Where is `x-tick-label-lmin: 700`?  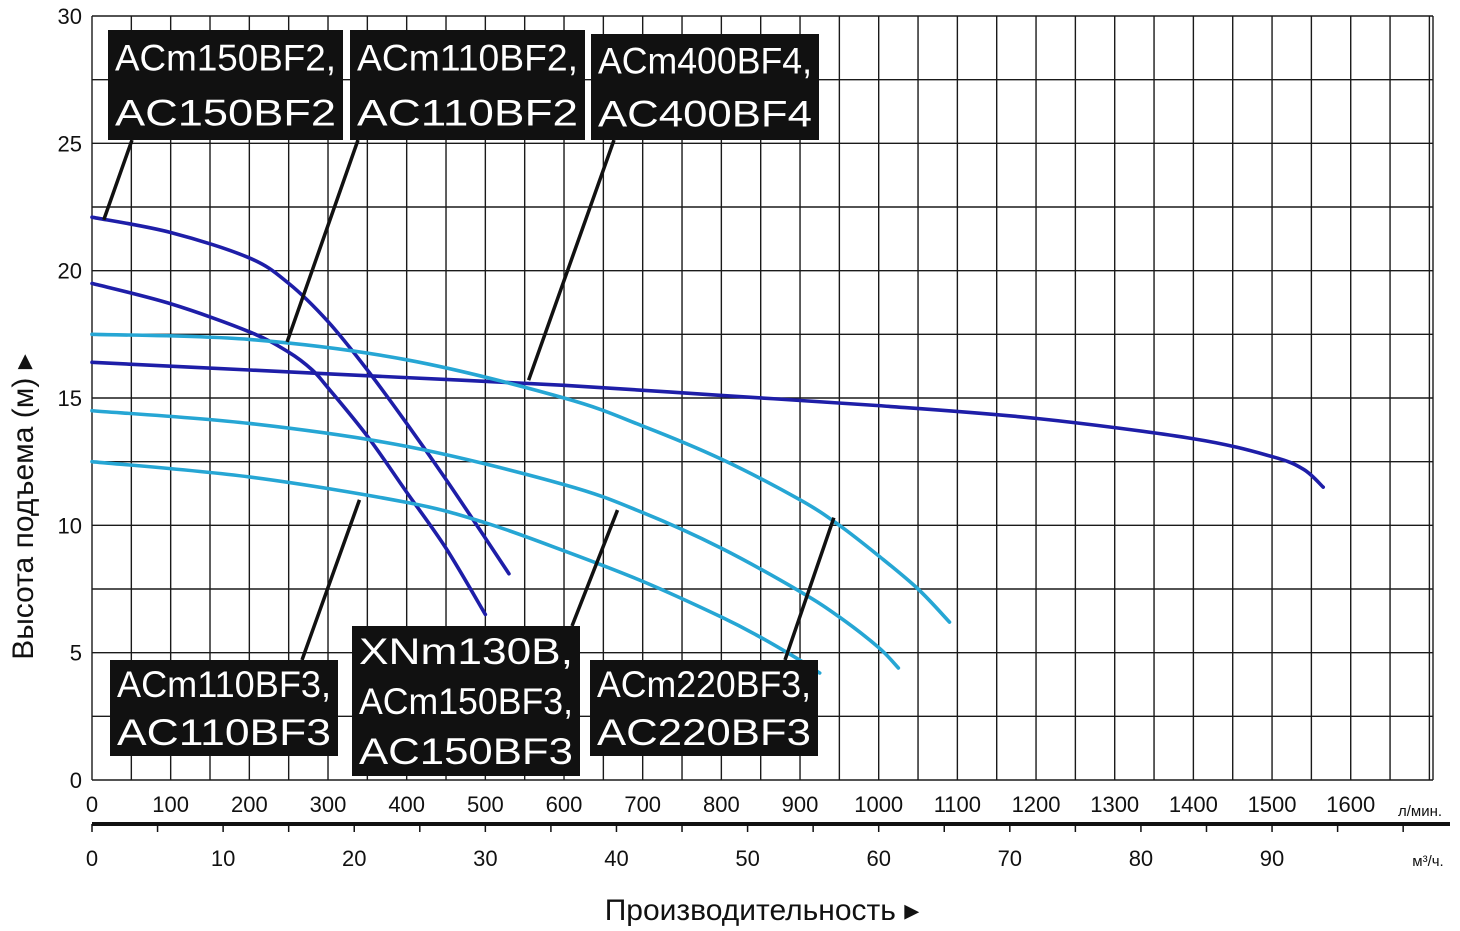 x-tick-label-lmin: 700 is located at coordinates (642, 804).